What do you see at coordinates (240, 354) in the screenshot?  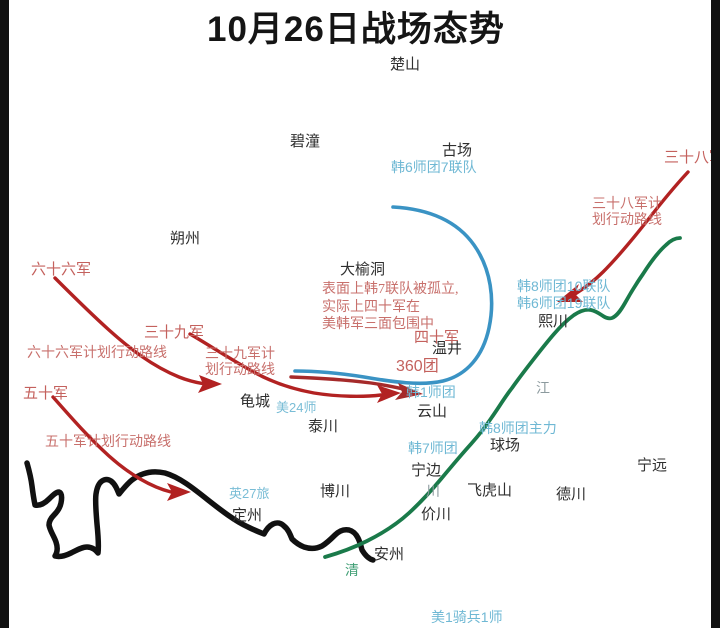 I see `route-label-39th-army-line1: 三十九军计` at bounding box center [240, 354].